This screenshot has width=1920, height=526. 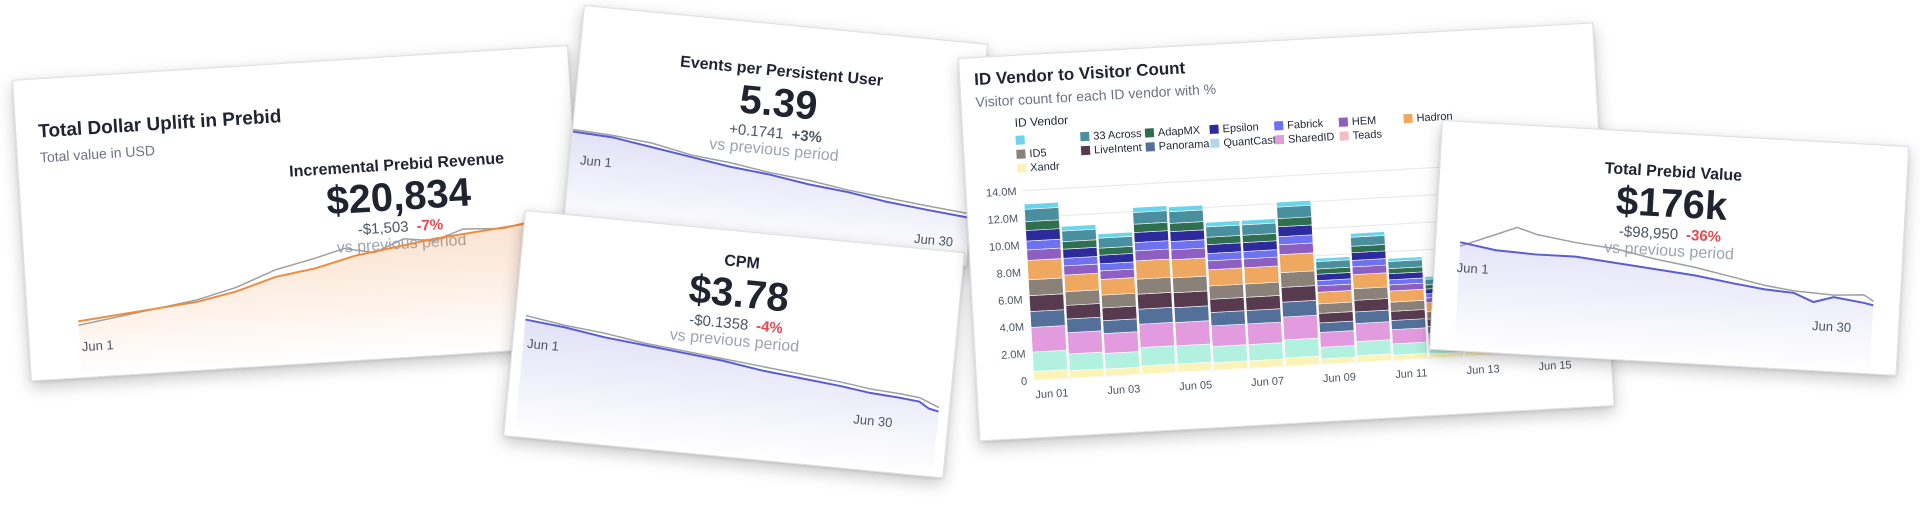 I want to click on y-tick-label: 14.0M, so click(x=1001, y=193).